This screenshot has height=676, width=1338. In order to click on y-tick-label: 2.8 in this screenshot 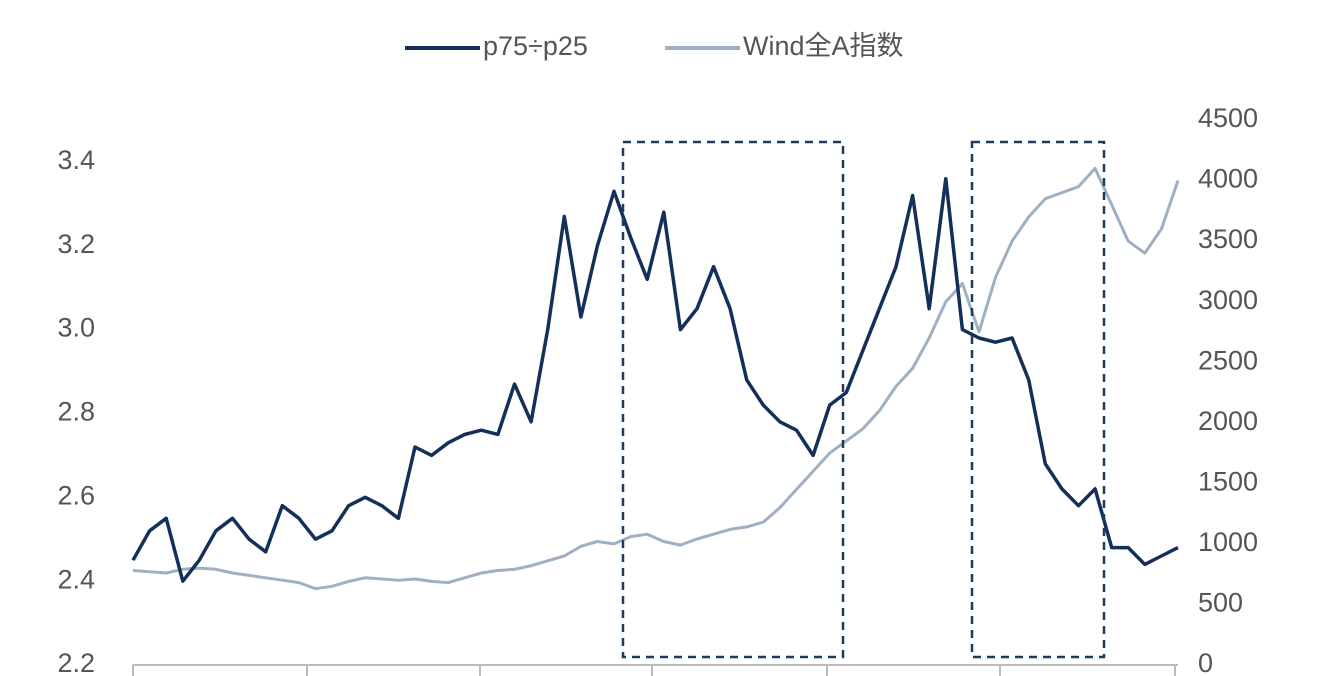, I will do `click(76, 412)`.